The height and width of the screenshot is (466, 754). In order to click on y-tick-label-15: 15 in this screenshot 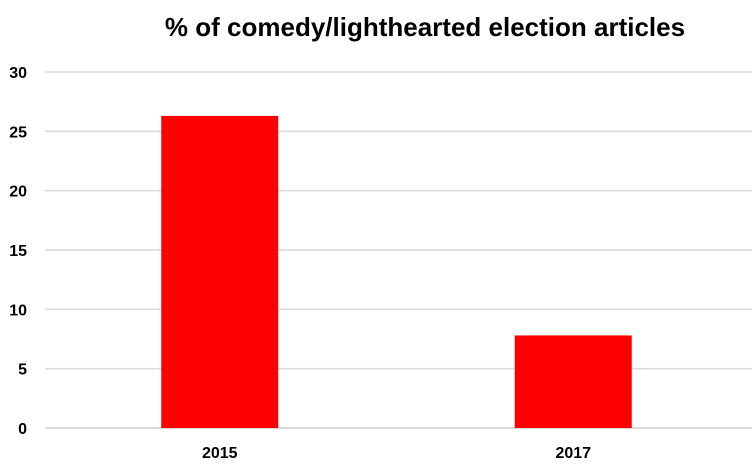, I will do `click(18, 251)`.